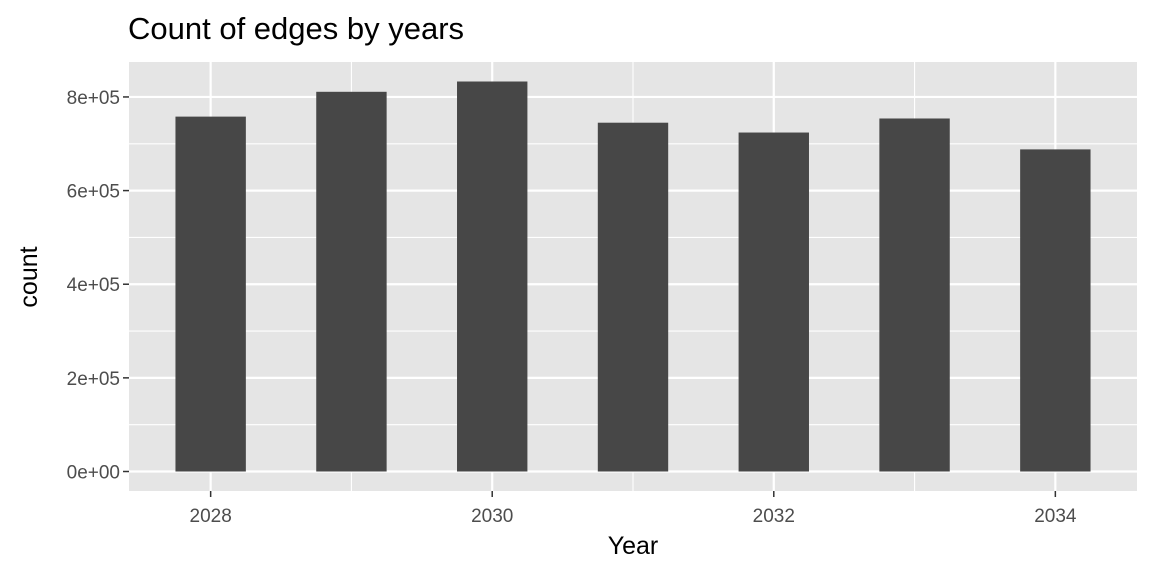 The height and width of the screenshot is (576, 1152). Describe the element at coordinates (633, 509) in the screenshot. I see `x-axis: 2028 2030 2032 2034` at that location.